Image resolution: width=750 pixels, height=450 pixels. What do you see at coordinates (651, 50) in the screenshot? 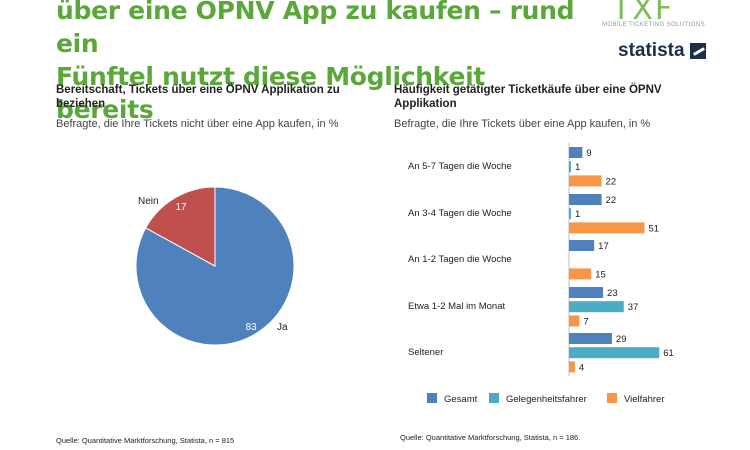
I see `statista-logo: statista` at bounding box center [651, 50].